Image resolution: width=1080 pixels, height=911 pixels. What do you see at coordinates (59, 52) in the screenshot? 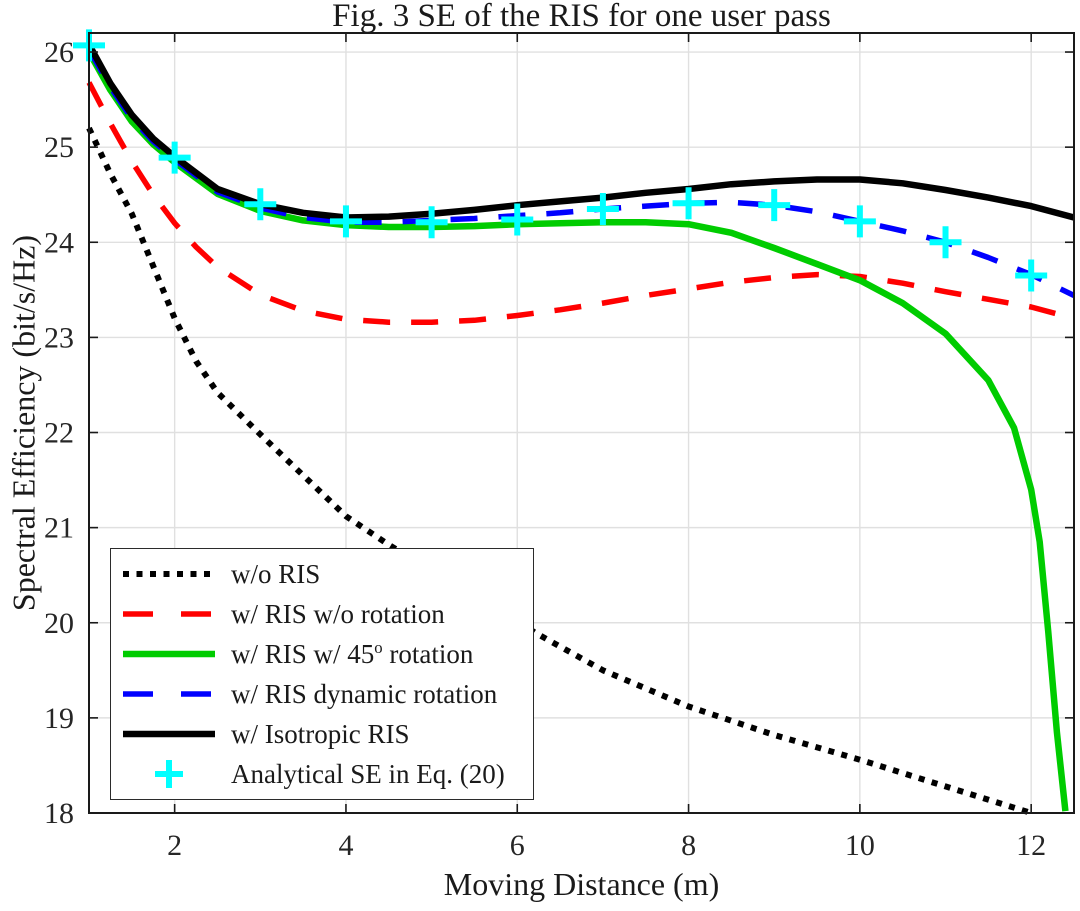
I see `y-tick-label: 26` at bounding box center [59, 52].